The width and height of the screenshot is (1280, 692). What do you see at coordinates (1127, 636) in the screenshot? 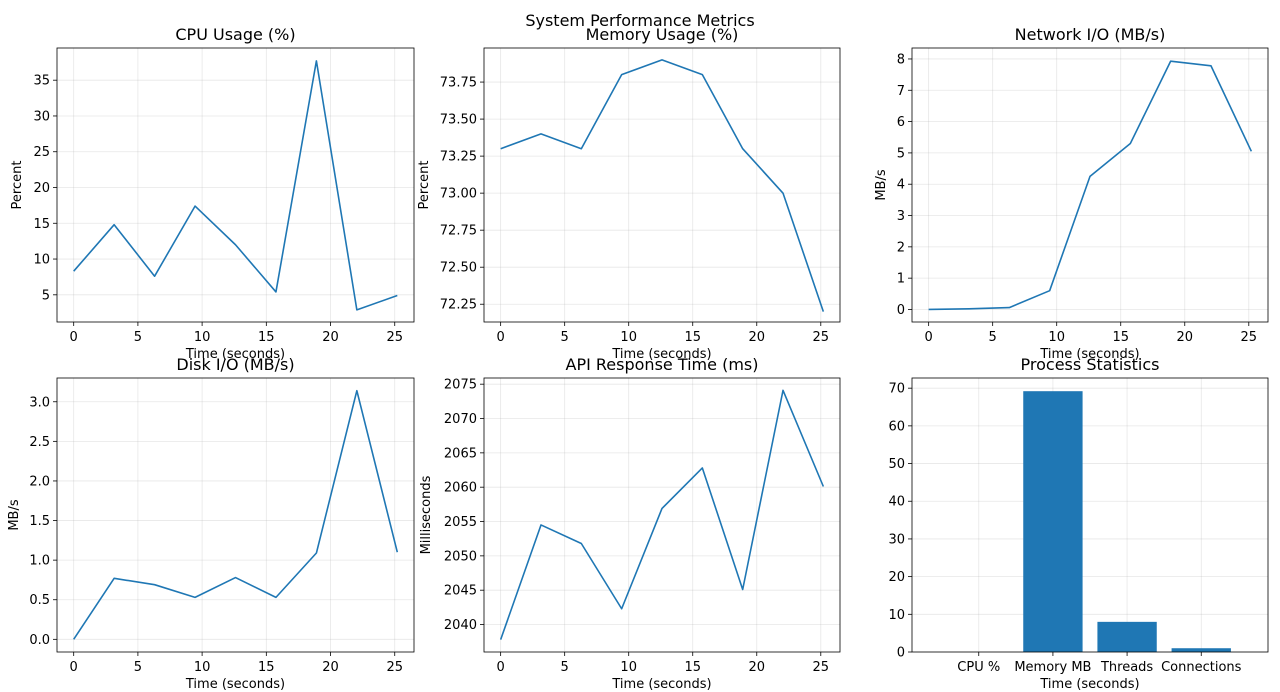
I see `bar-threads` at bounding box center [1127, 636].